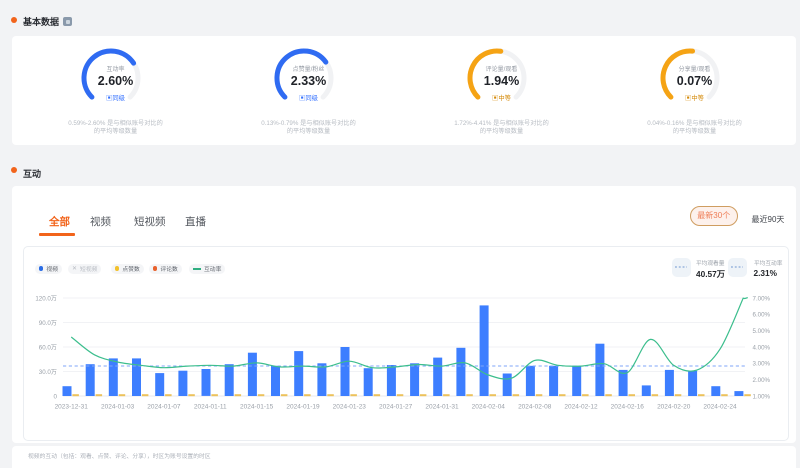 The height and width of the screenshot is (468, 800). I want to click on svg-text: 2024-01-15, so click(257, 406).